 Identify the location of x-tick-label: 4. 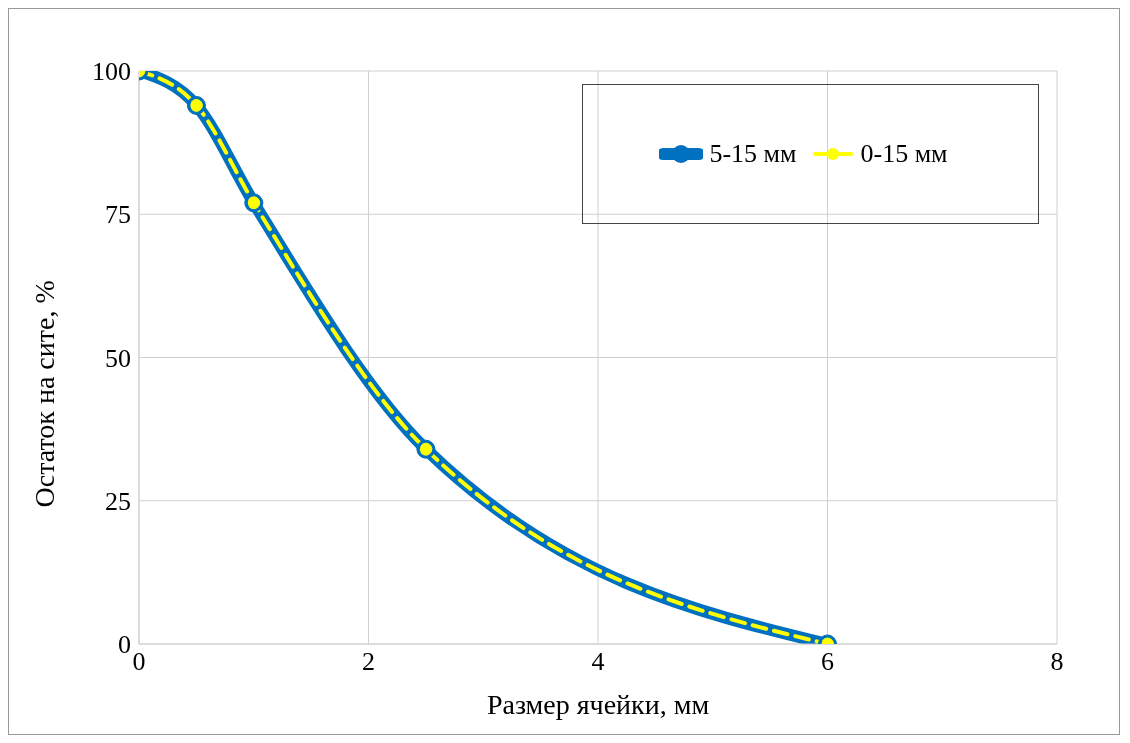
(598, 662).